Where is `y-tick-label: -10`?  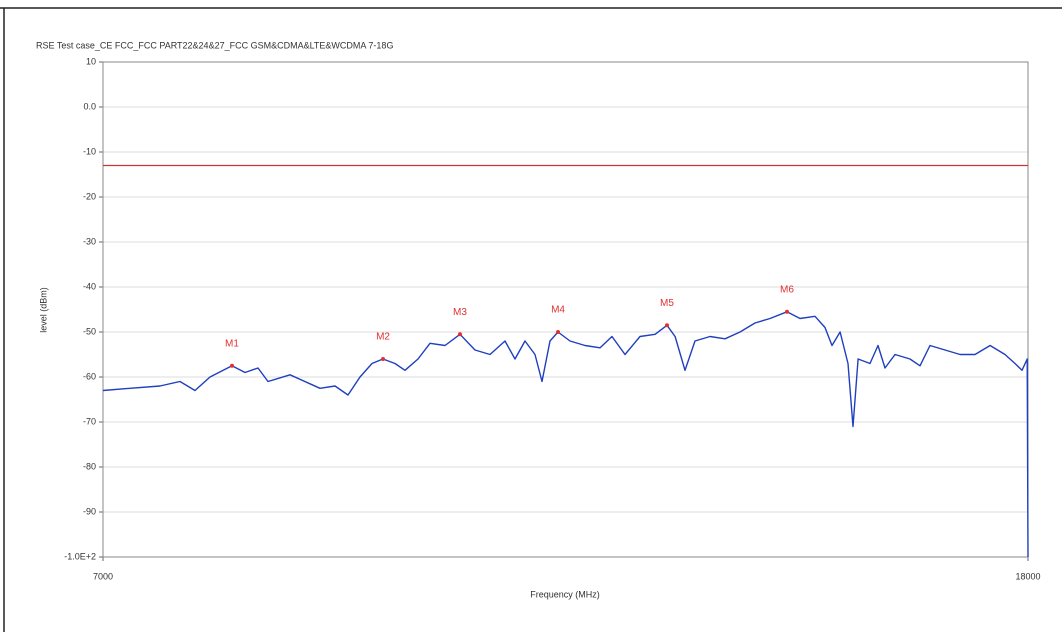
y-tick-label: -10 is located at coordinates (89, 151).